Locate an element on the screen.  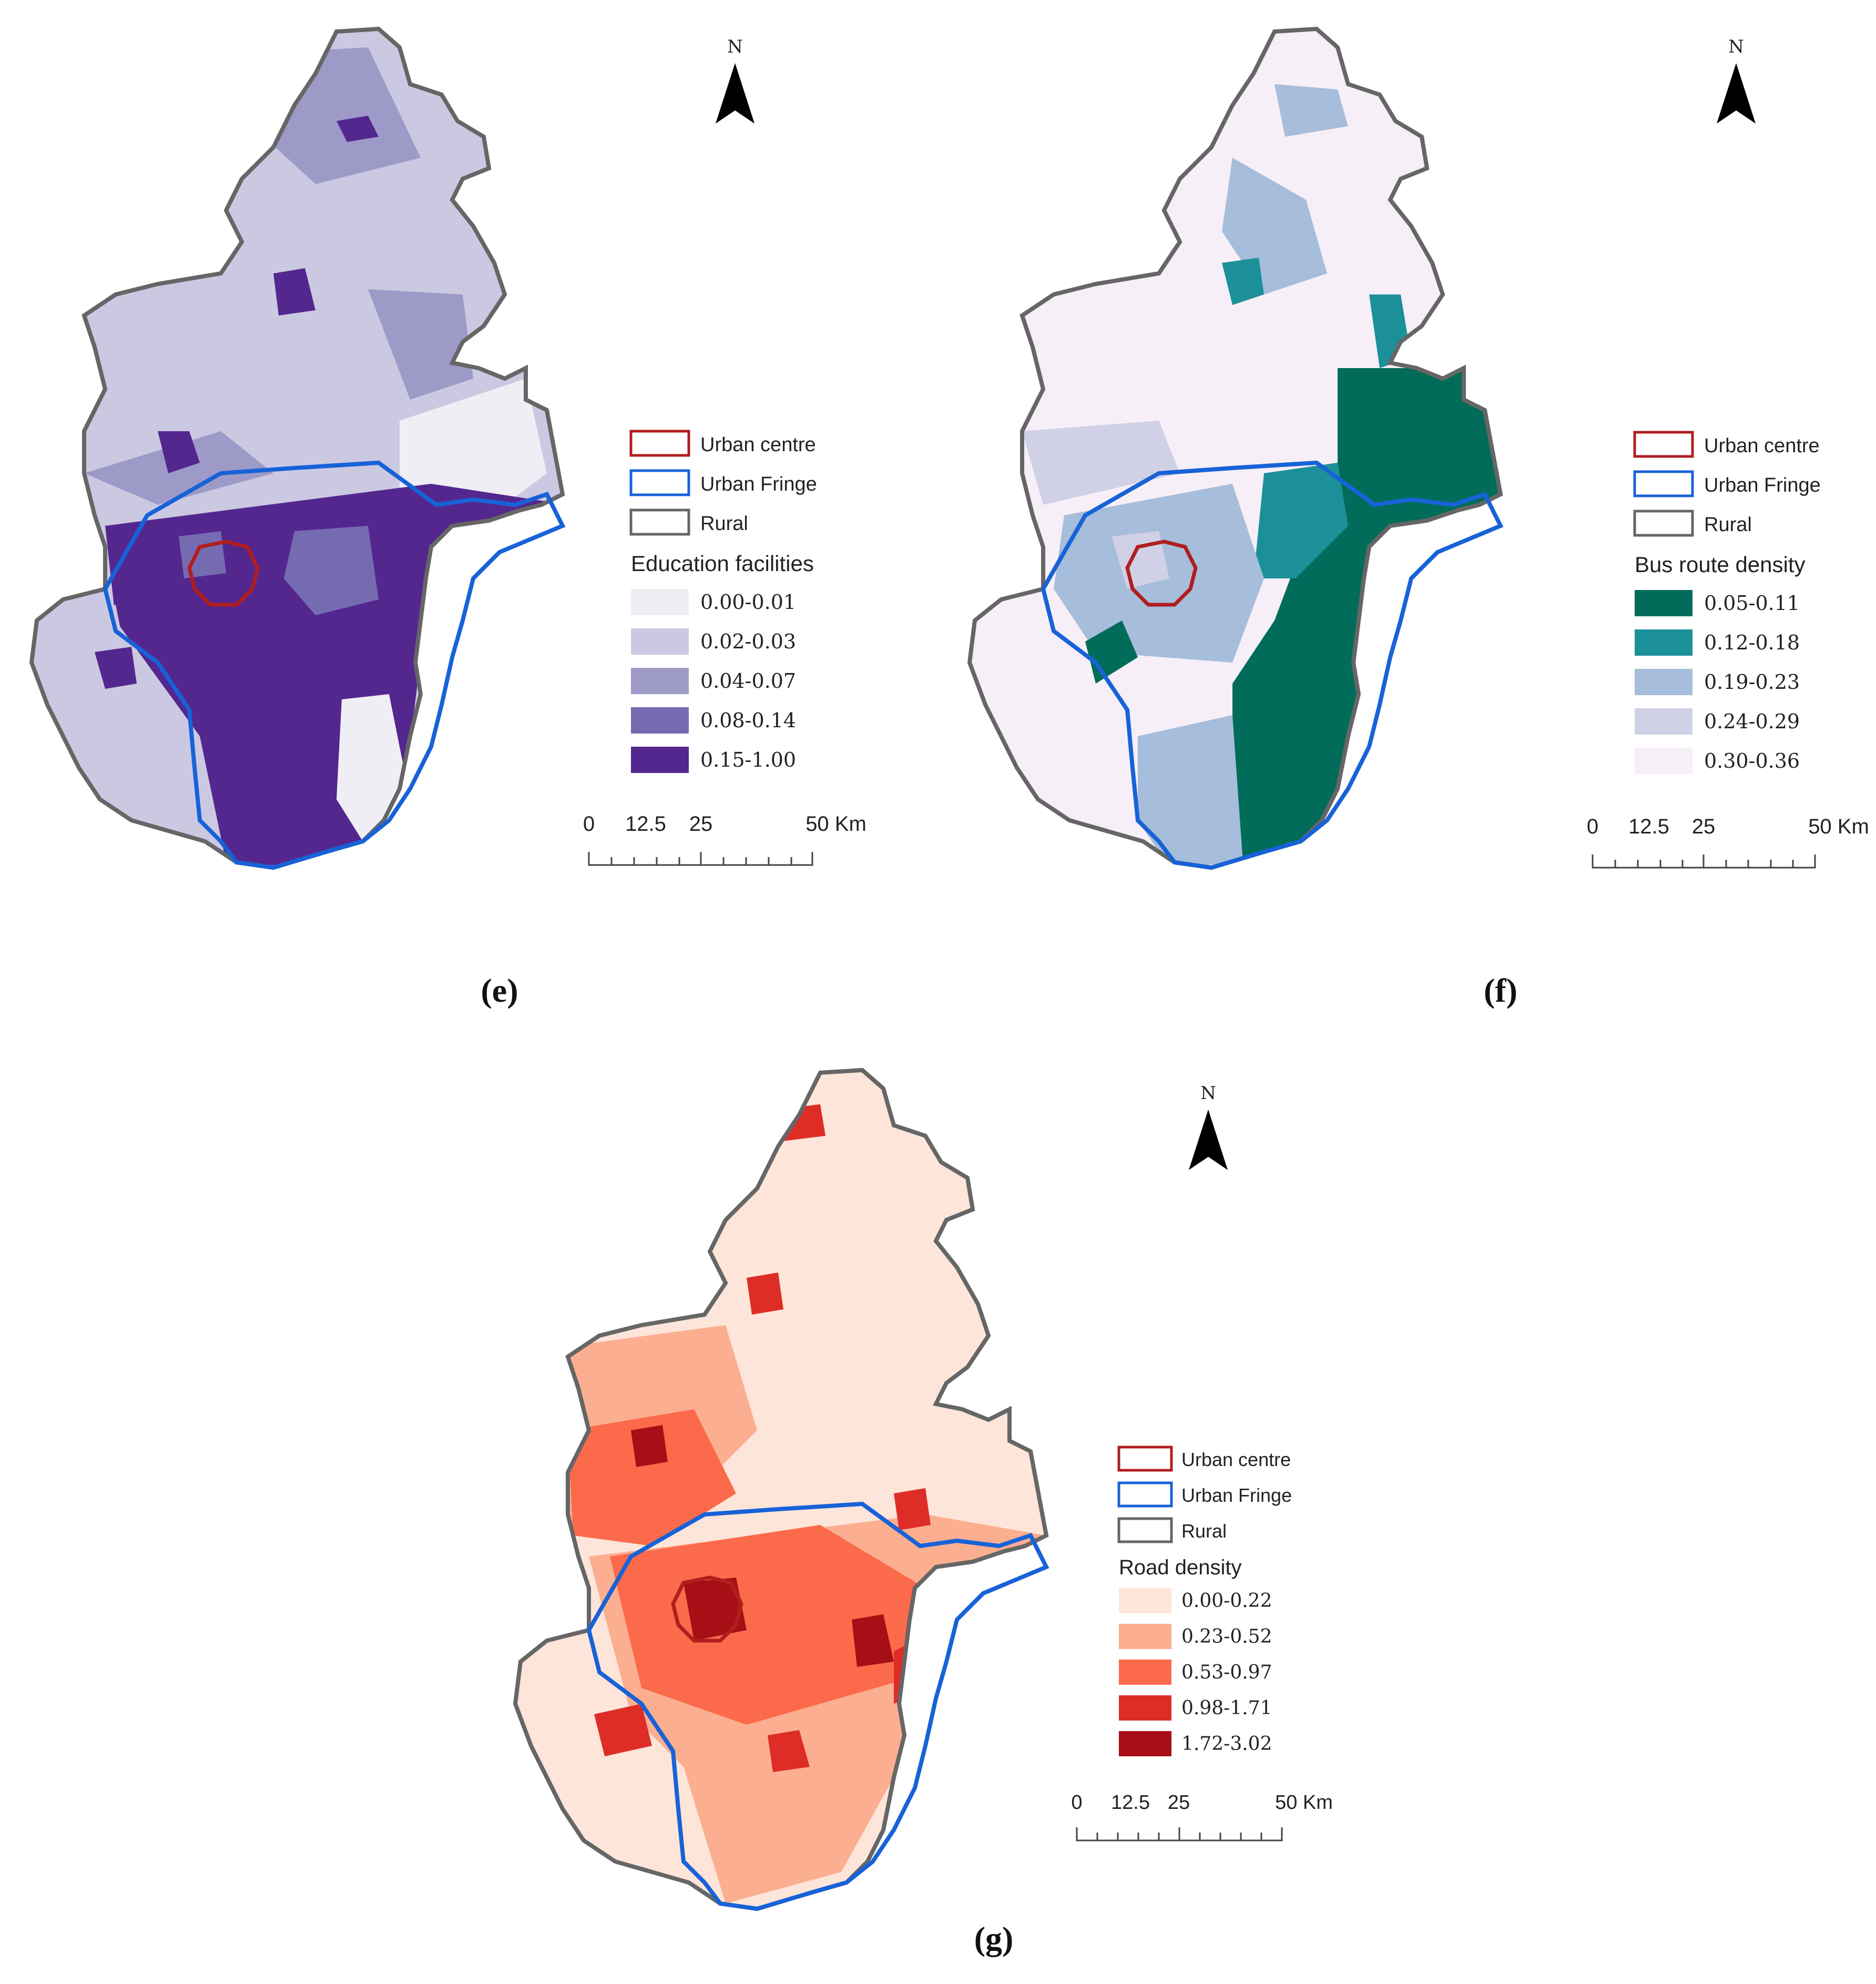
region-north-mid is located at coordinates (421, 344).